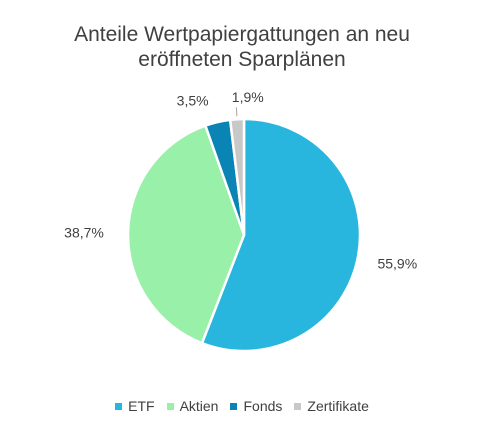 Image resolution: width=484 pixels, height=436 pixels. I want to click on leader-lines, so click(236, 112).